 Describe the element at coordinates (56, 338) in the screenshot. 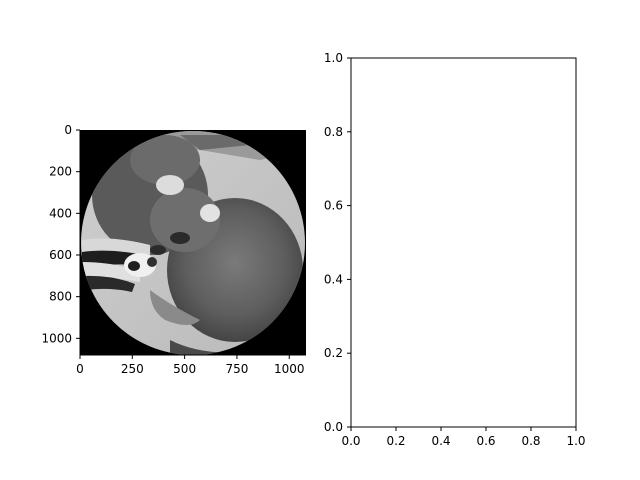

I see `image-y-tick-label-5: 1000` at that location.